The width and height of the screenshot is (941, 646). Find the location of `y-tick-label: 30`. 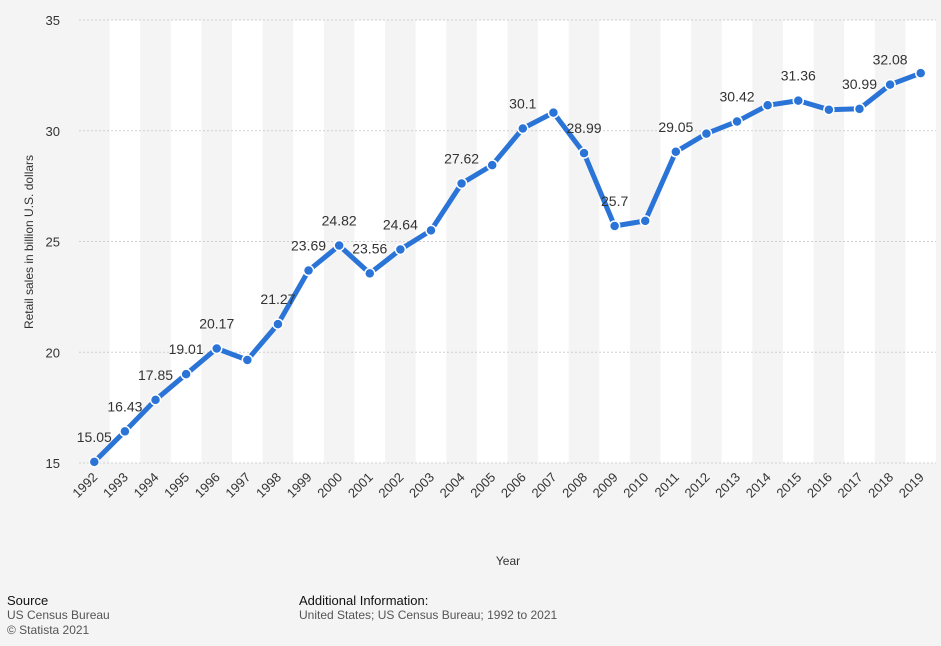

y-tick-label: 30 is located at coordinates (53, 131).